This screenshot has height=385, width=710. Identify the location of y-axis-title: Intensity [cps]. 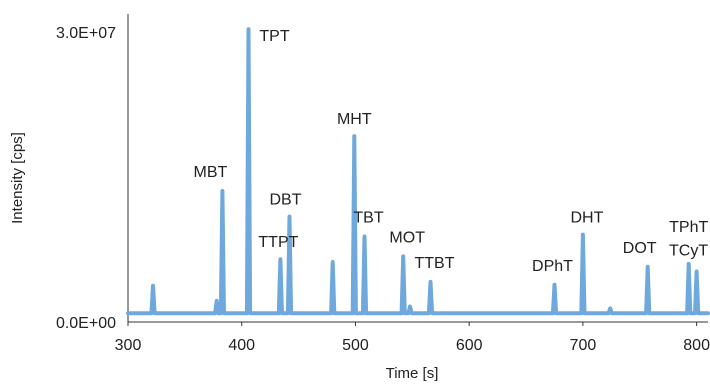
(17, 178).